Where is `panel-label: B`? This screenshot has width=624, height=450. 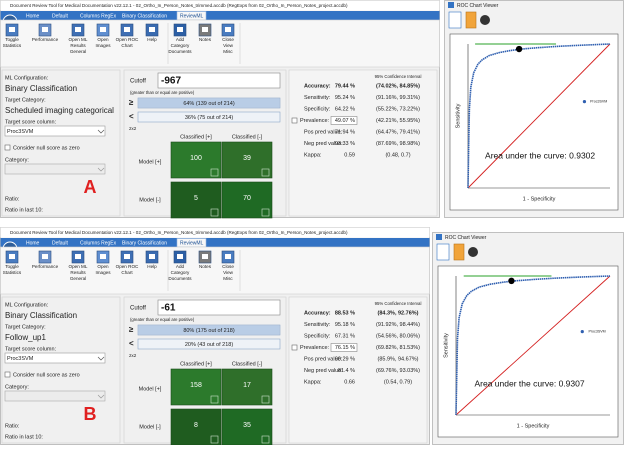
panel-label: B is located at coordinates (90, 414).